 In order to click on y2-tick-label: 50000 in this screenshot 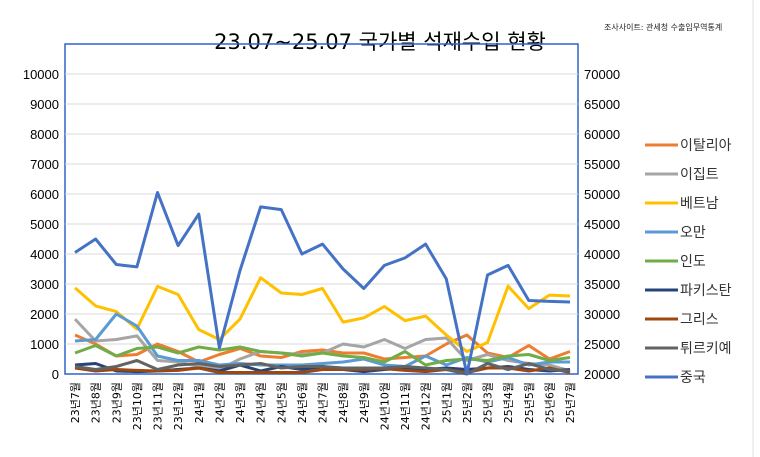, I will do `click(602, 194)`.